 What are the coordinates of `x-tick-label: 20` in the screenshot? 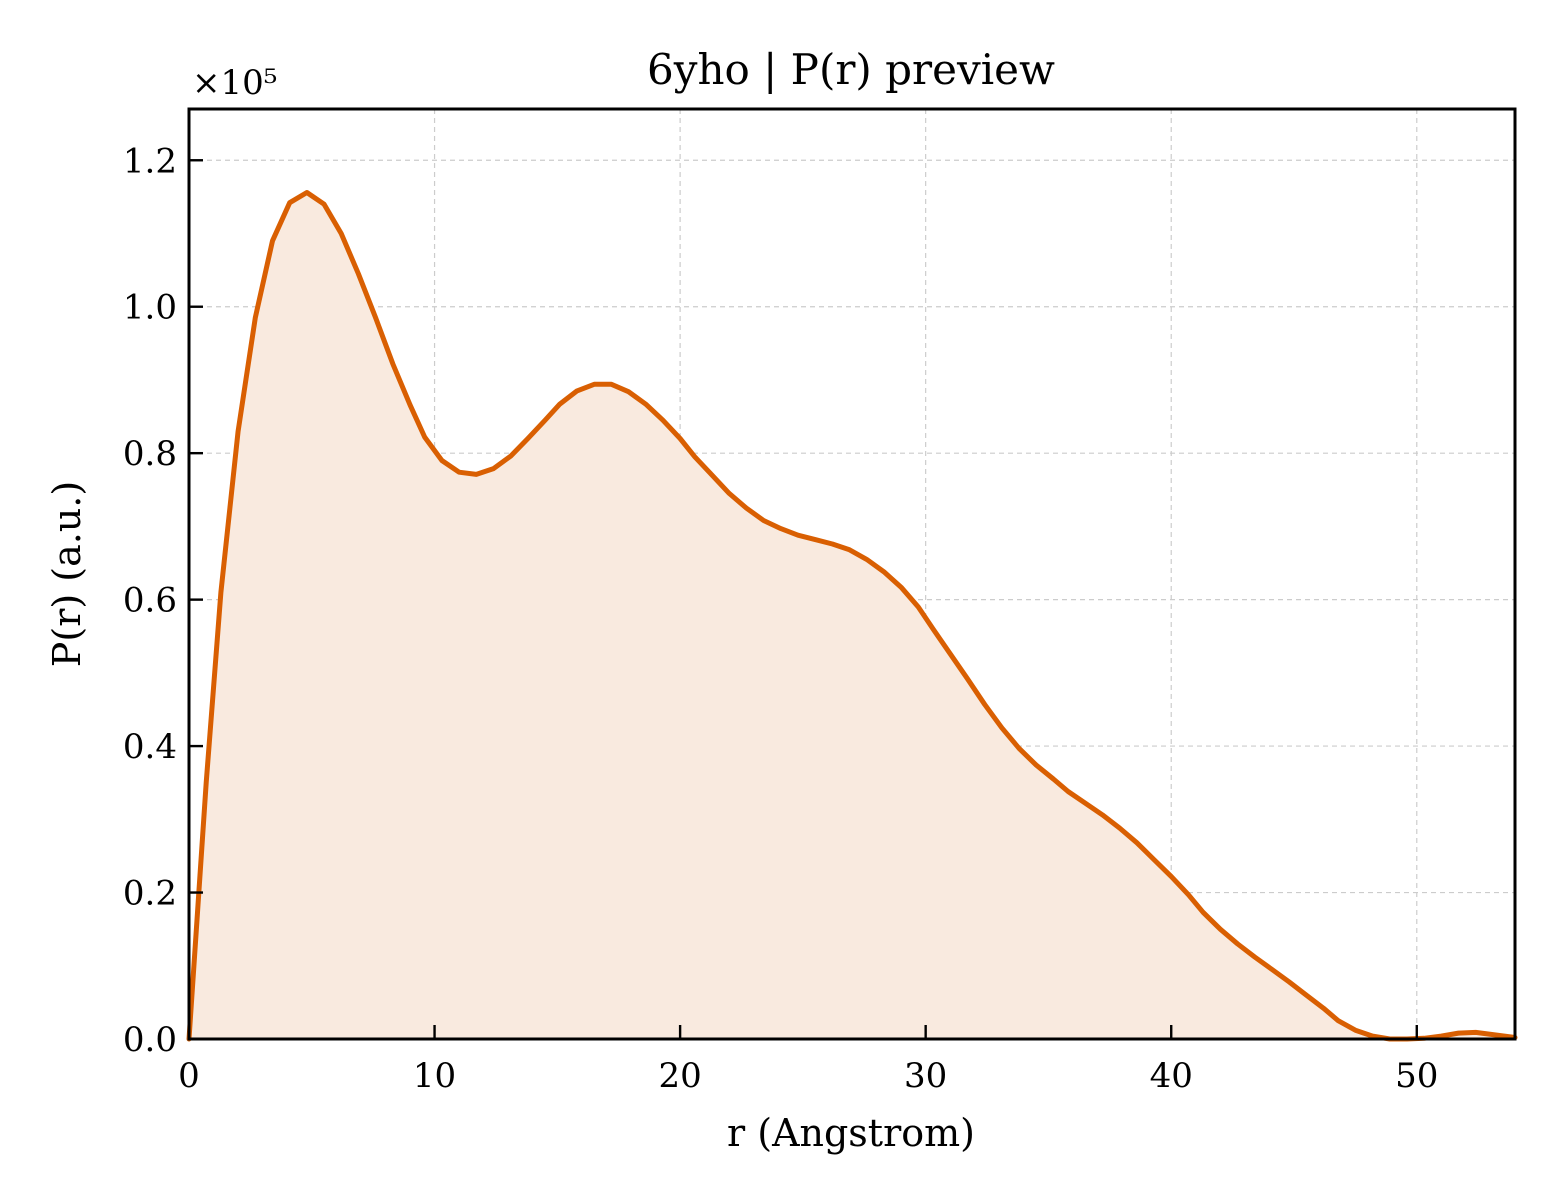 It's located at (679, 1076).